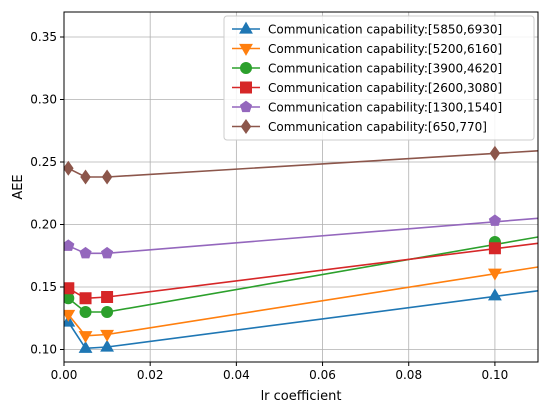 Image resolution: width=550 pixels, height=411 pixels. I want to click on legend-item: Communication capability:[5200,6160], so click(367, 49).